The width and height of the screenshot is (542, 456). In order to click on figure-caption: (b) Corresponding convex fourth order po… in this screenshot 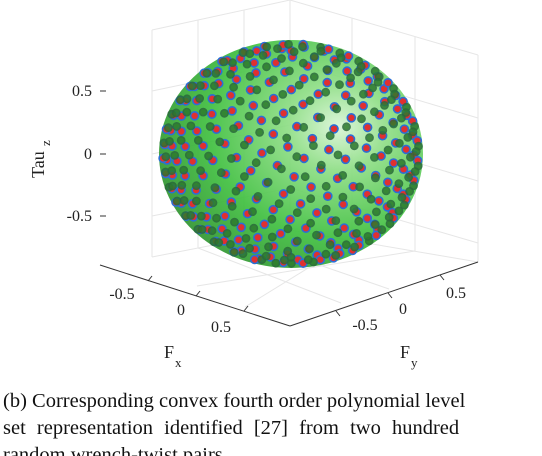, I will do `click(272, 422)`.